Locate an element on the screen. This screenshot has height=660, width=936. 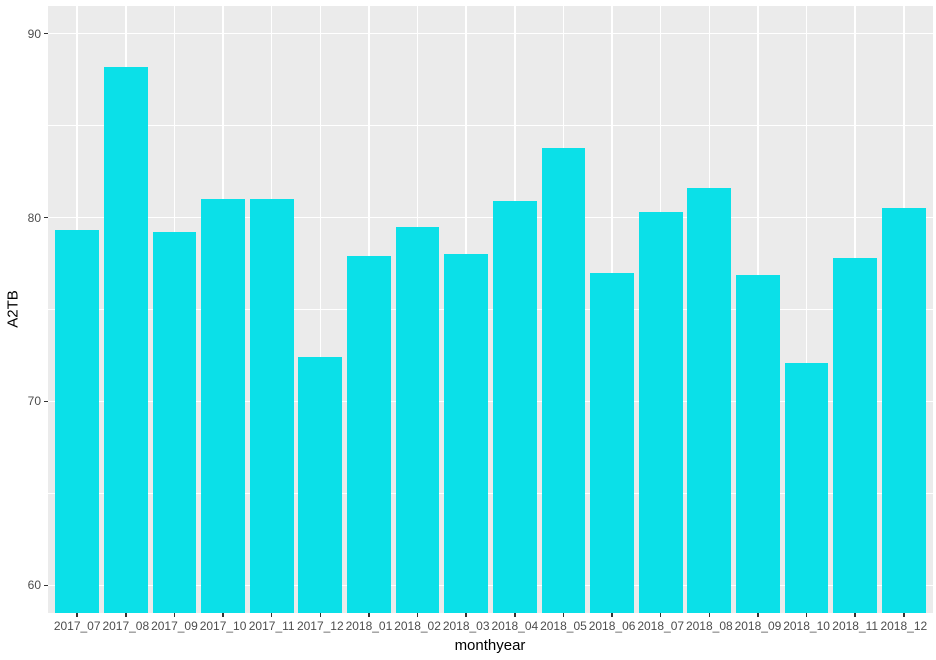
y-tick-label-90: 90 is located at coordinates (34, 33).